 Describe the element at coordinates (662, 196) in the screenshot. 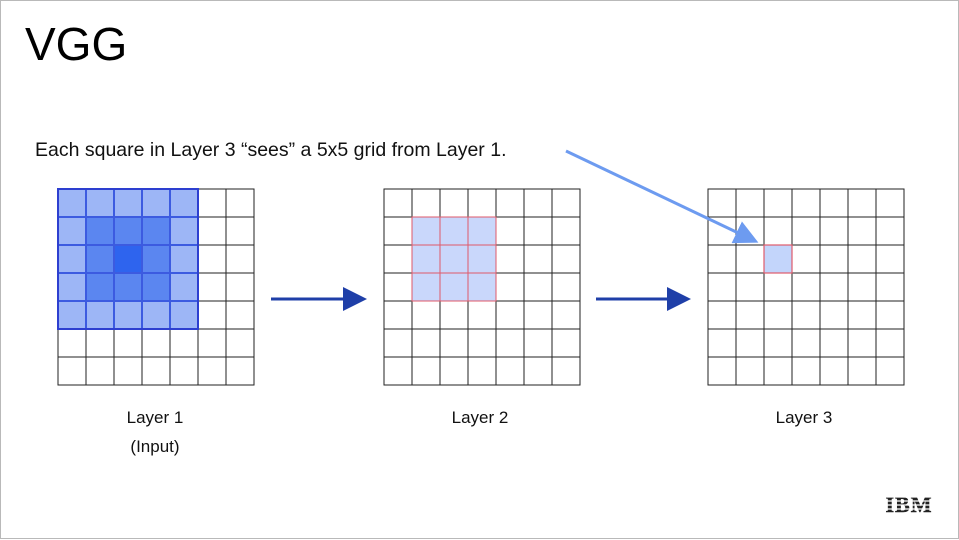

I see `pointer-arrow` at that location.